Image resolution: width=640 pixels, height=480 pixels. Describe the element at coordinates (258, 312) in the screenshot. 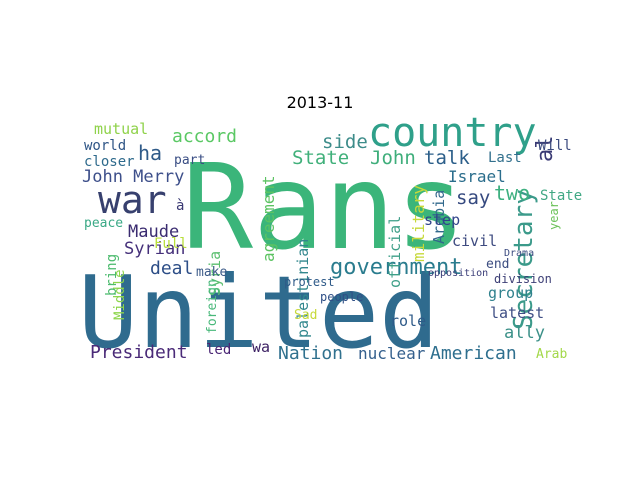

I see `word: United` at that location.